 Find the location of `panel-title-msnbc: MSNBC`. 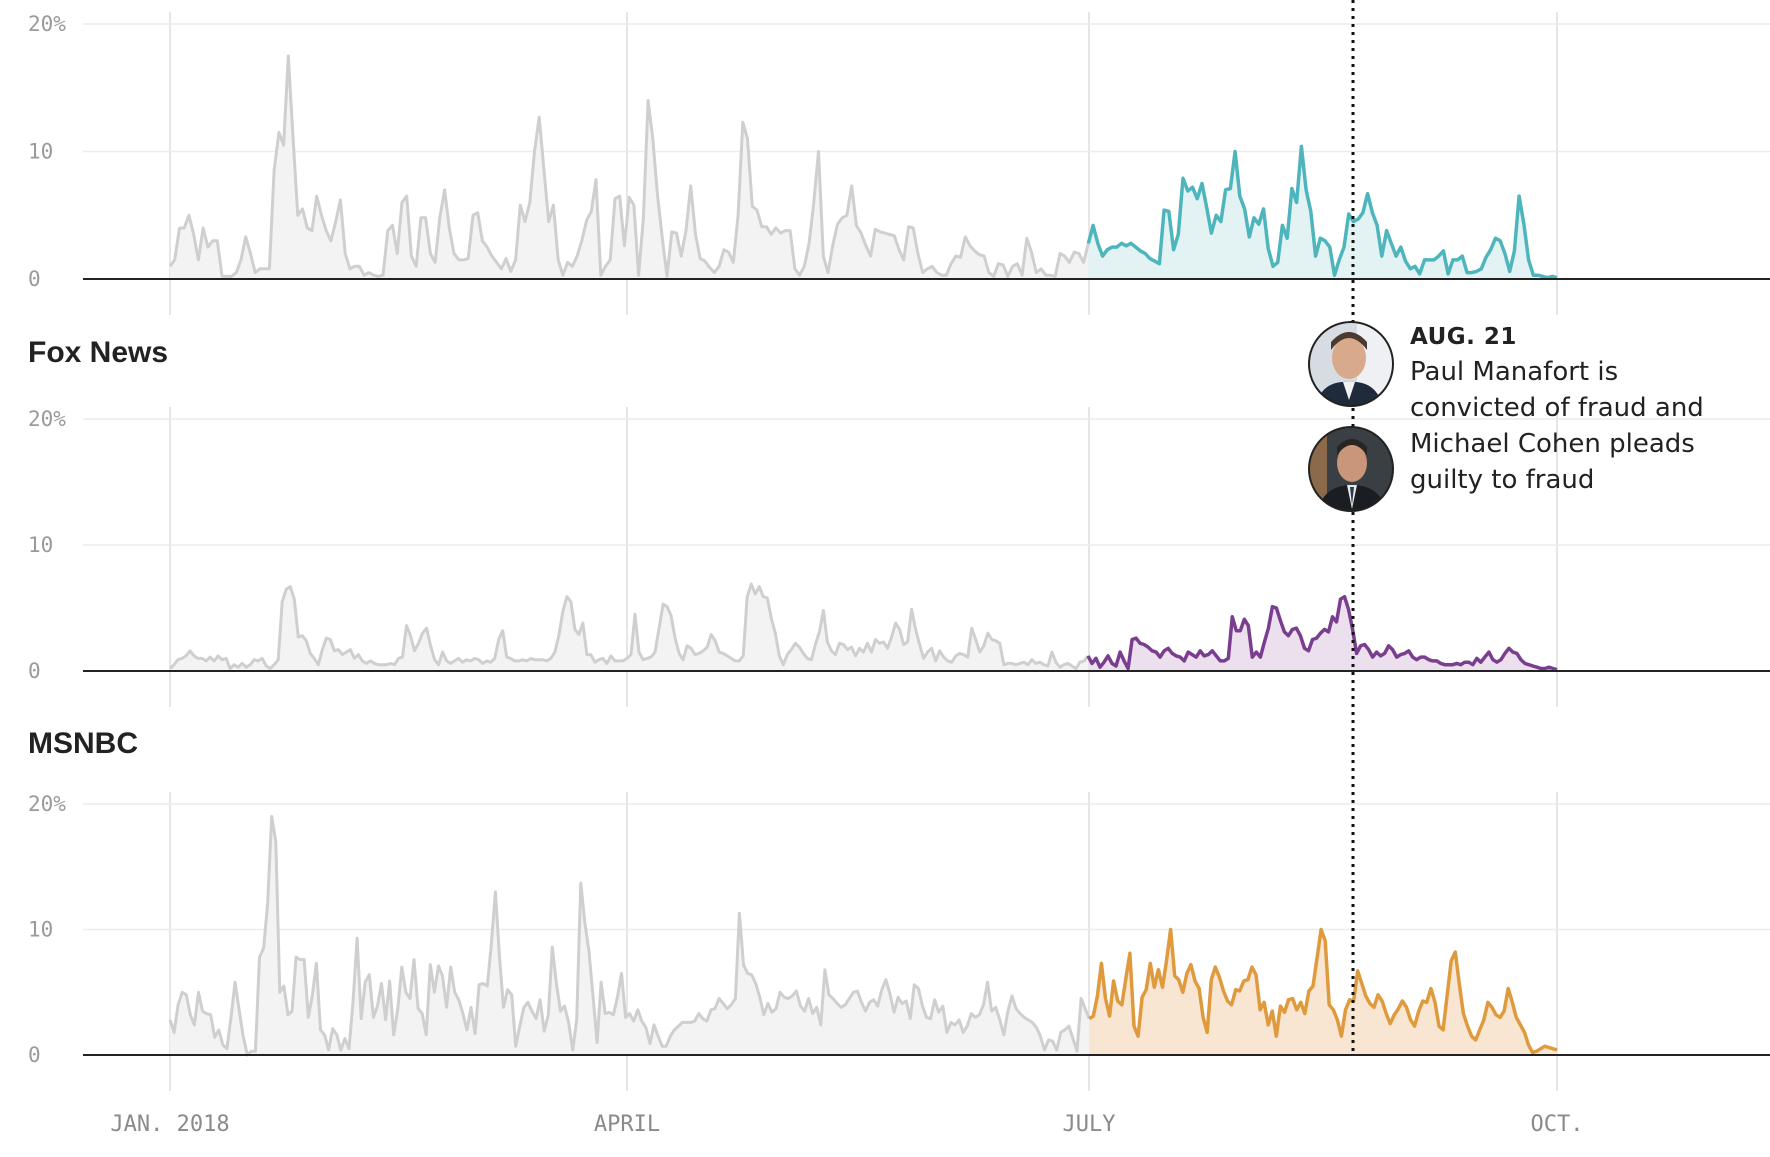

panel-title-msnbc: MSNBC is located at coordinates (83, 743).